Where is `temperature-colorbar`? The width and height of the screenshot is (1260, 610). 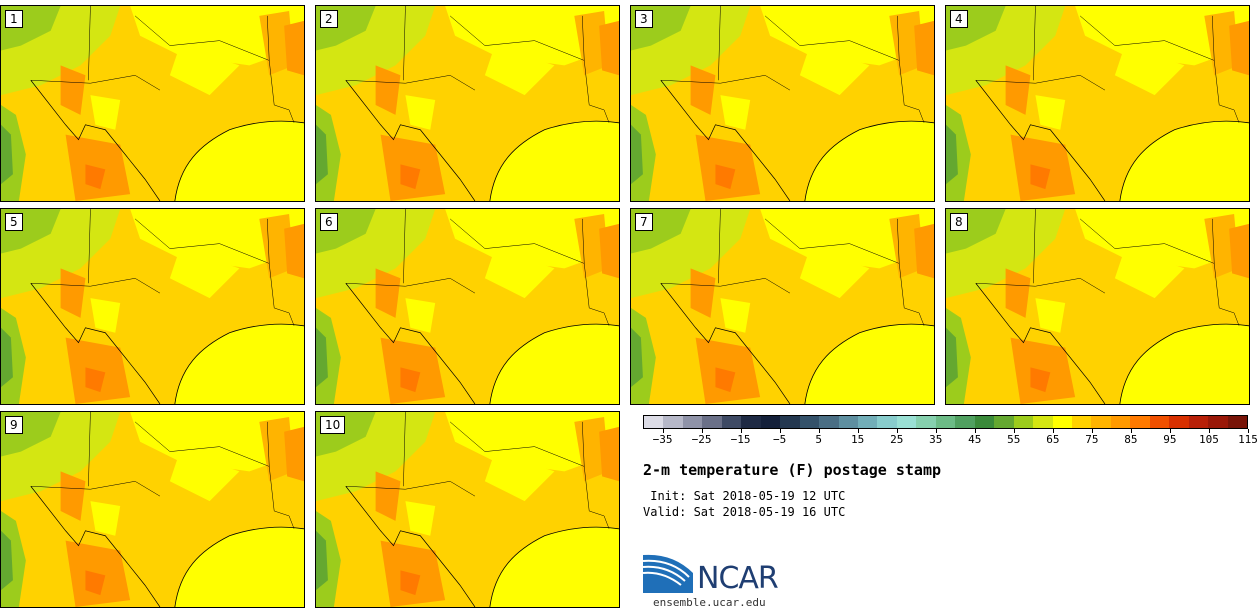
temperature-colorbar is located at coordinates (945, 422).